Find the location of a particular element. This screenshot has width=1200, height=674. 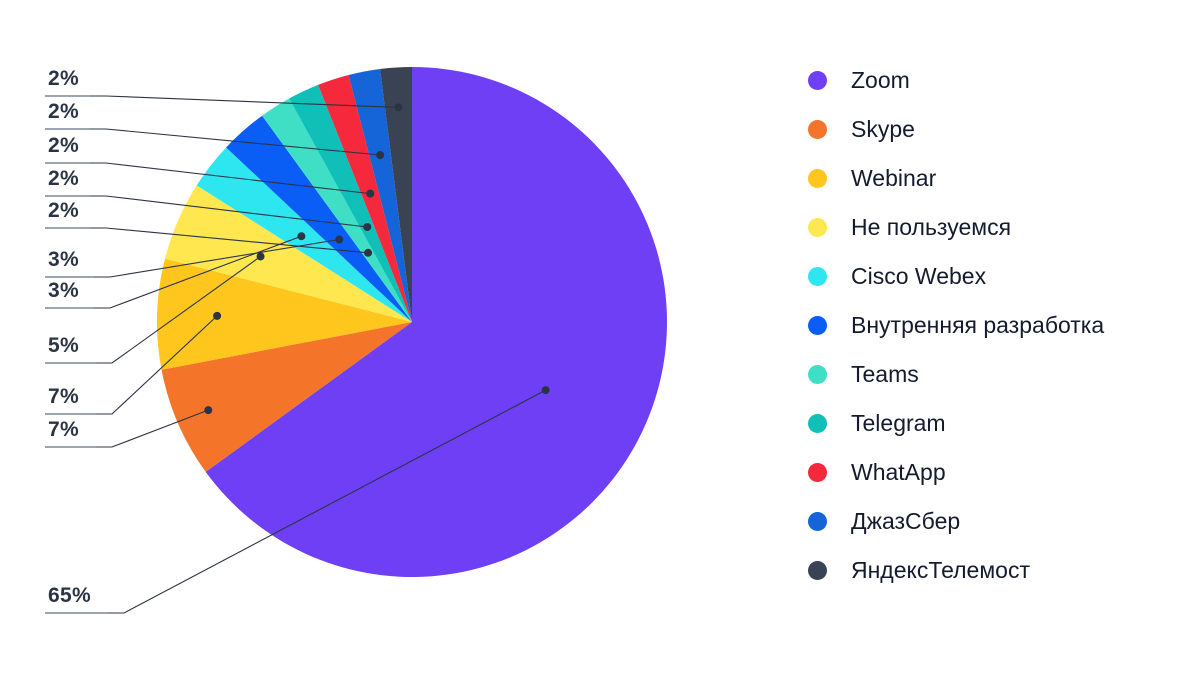

legend-item-label: Skype is located at coordinates (883, 129).